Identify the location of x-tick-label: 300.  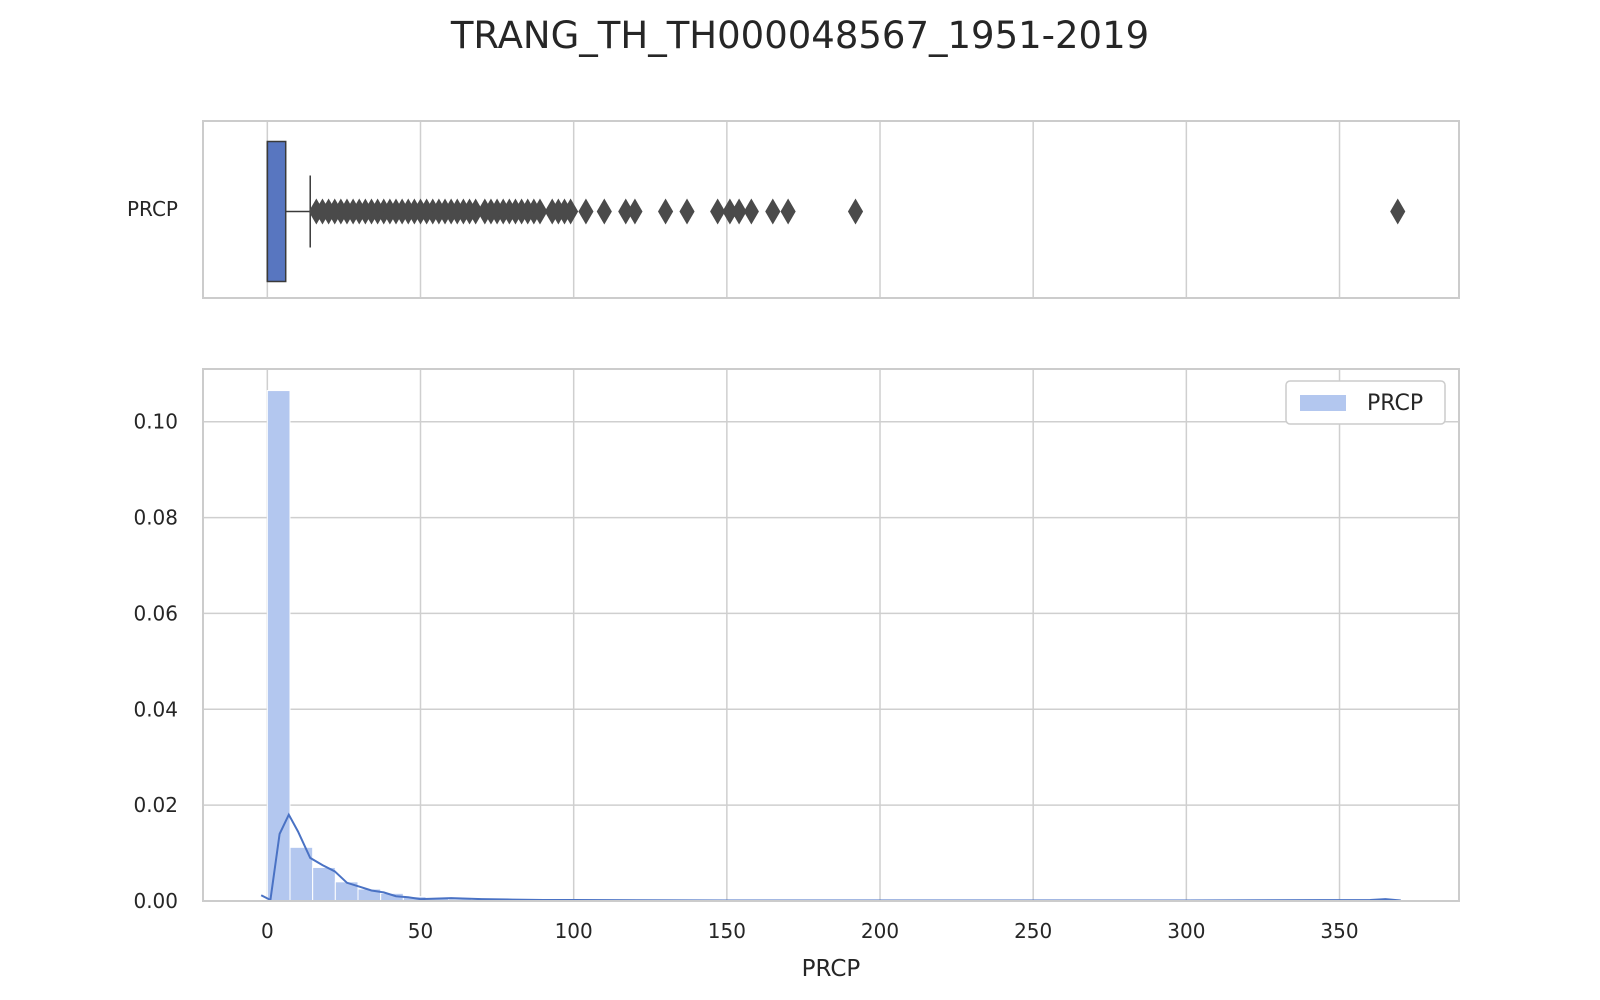
(1186, 931).